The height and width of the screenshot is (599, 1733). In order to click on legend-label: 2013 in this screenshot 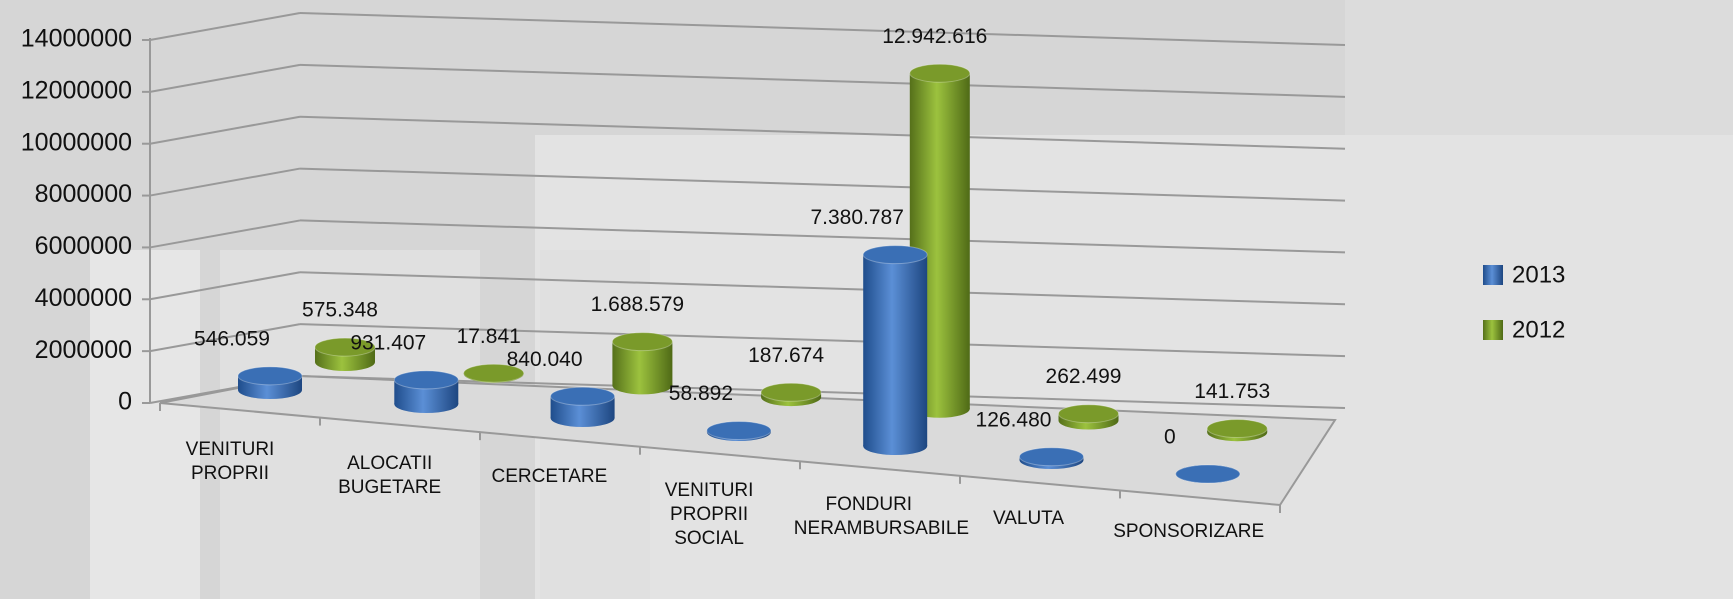, I will do `click(1538, 274)`.